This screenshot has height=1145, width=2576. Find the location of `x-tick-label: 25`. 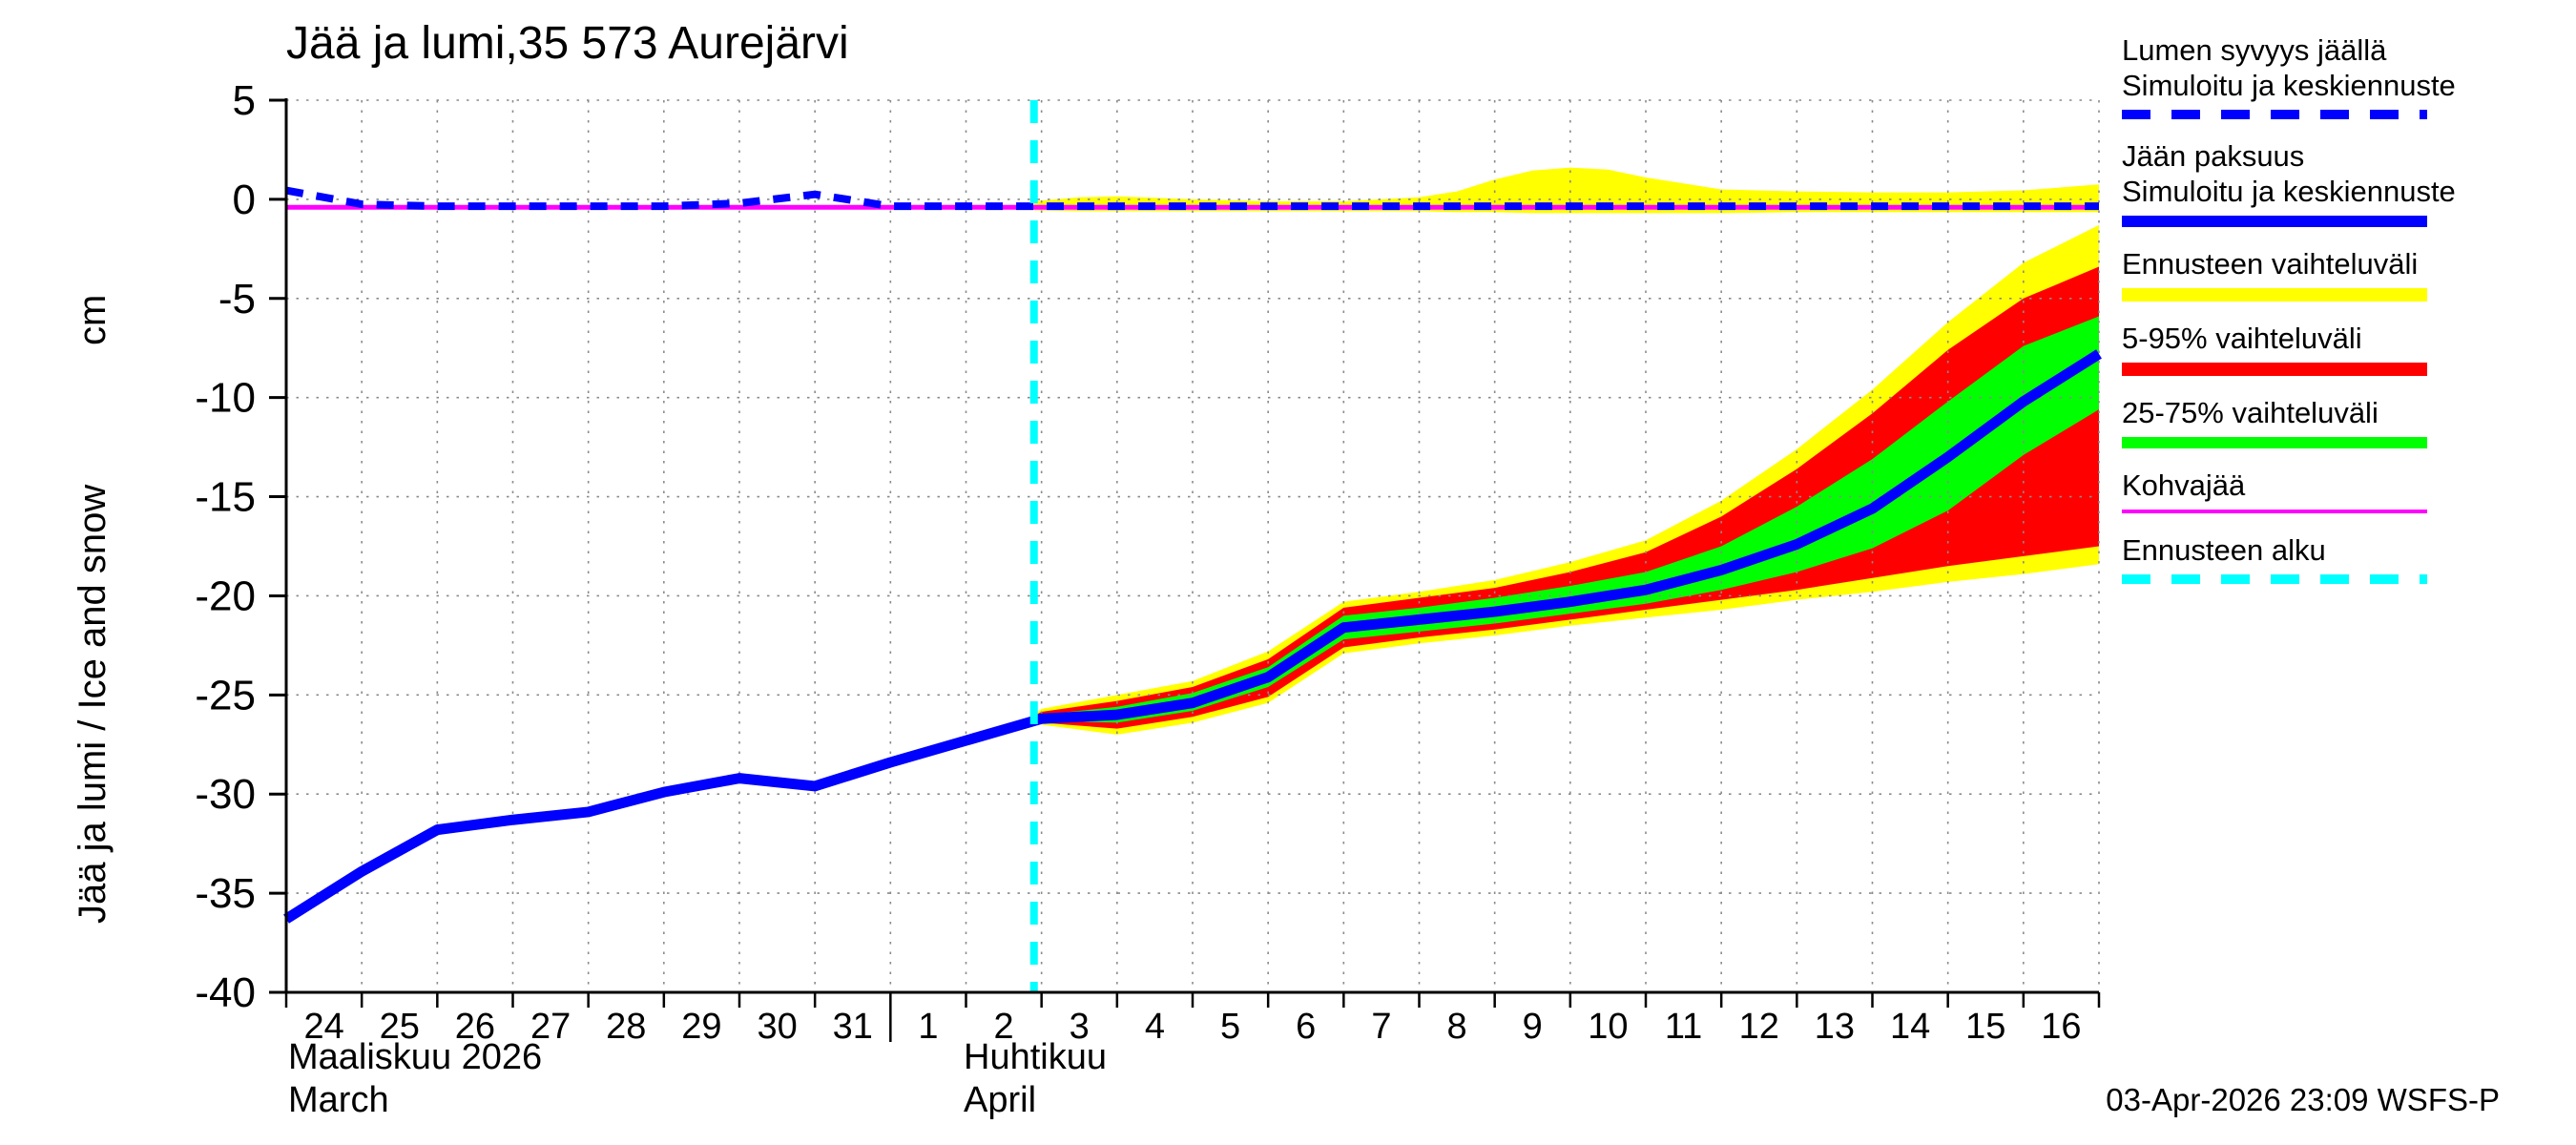

x-tick-label: 25 is located at coordinates (400, 1027).